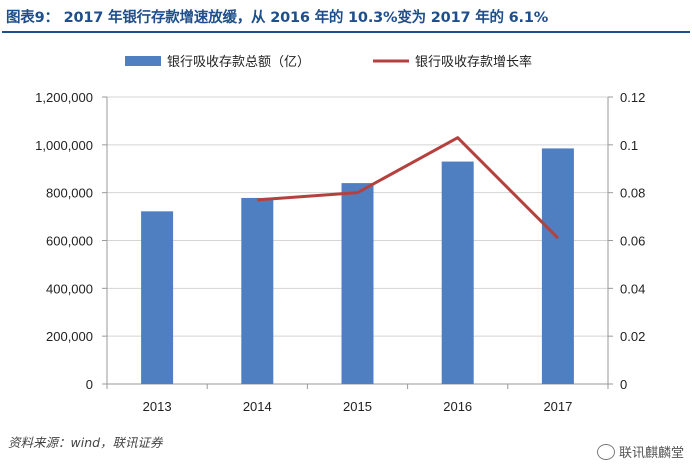  I want to click on source-note: 资料来源：wind，联讯证券, so click(85, 442).